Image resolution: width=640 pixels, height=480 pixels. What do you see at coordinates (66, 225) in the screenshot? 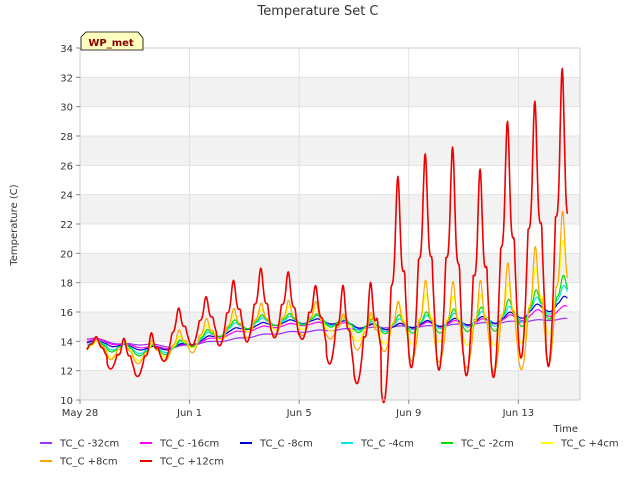
I see `y-tick-label: 22` at bounding box center [66, 225].